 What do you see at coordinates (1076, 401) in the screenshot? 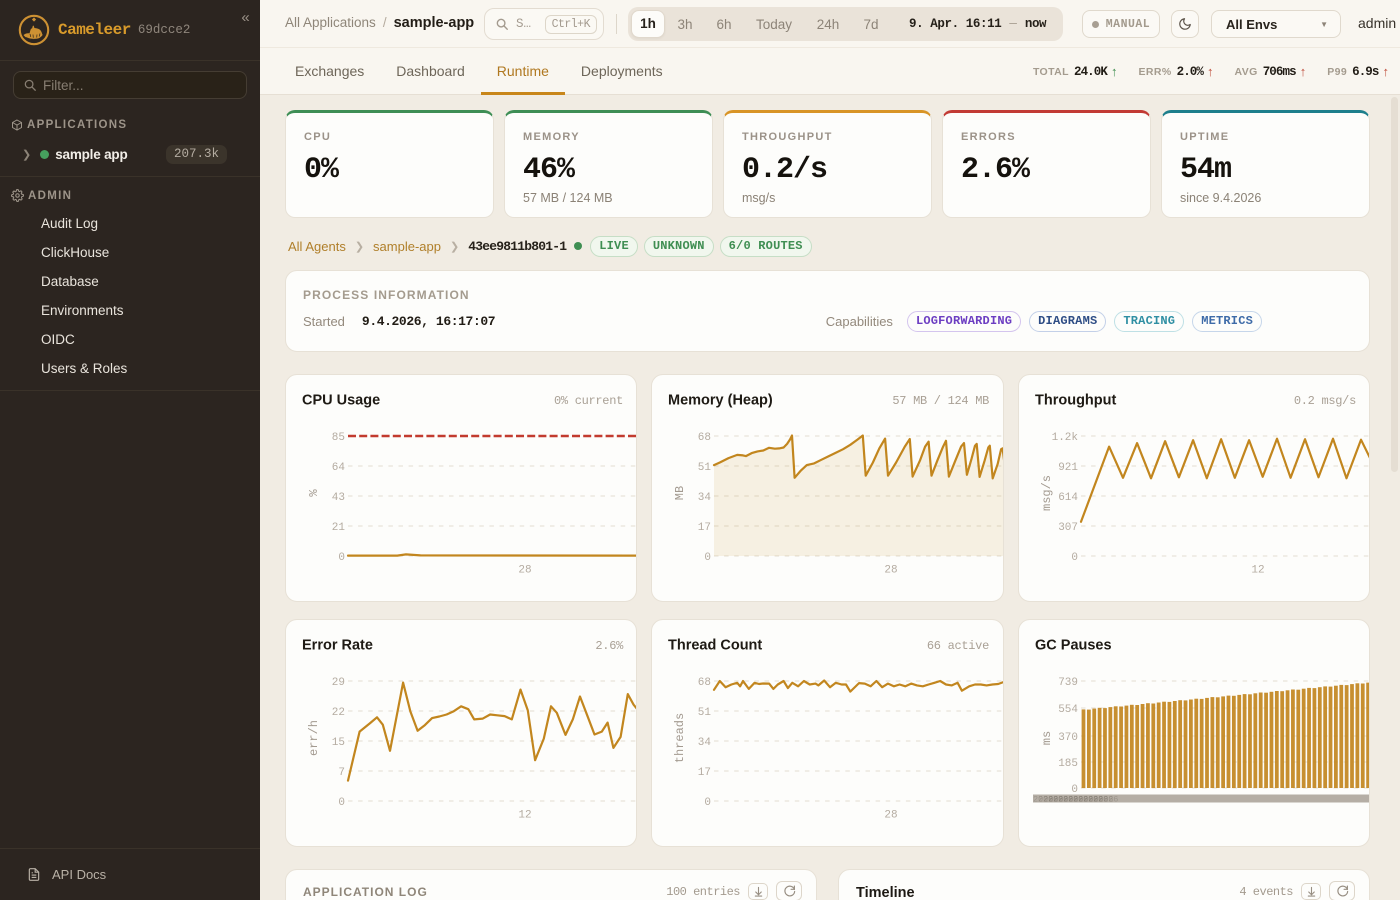
I see `svg-text: Throughput` at bounding box center [1076, 401].